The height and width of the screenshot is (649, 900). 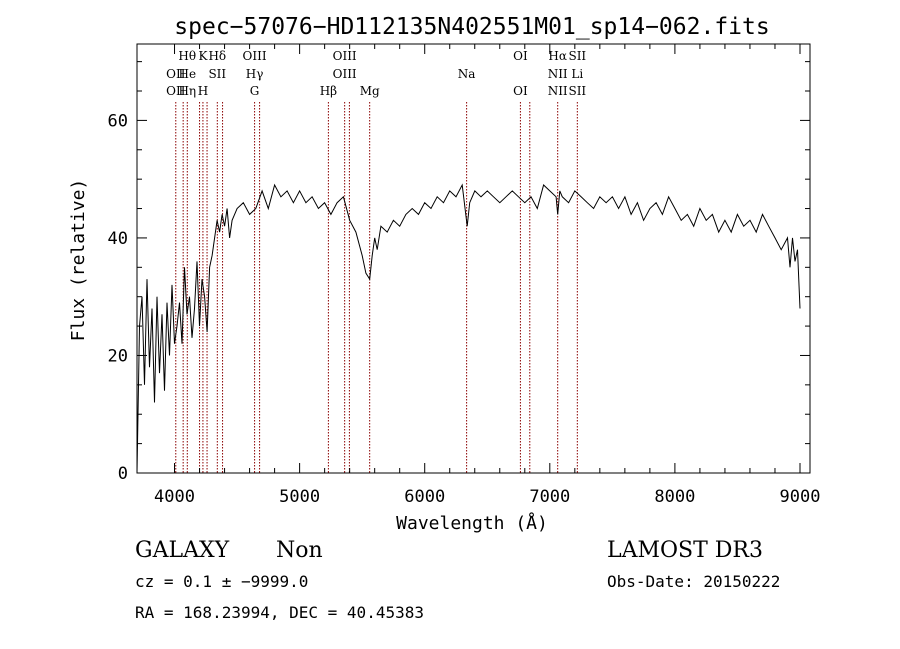 I want to click on y-tick-label: 0, so click(x=123, y=474).